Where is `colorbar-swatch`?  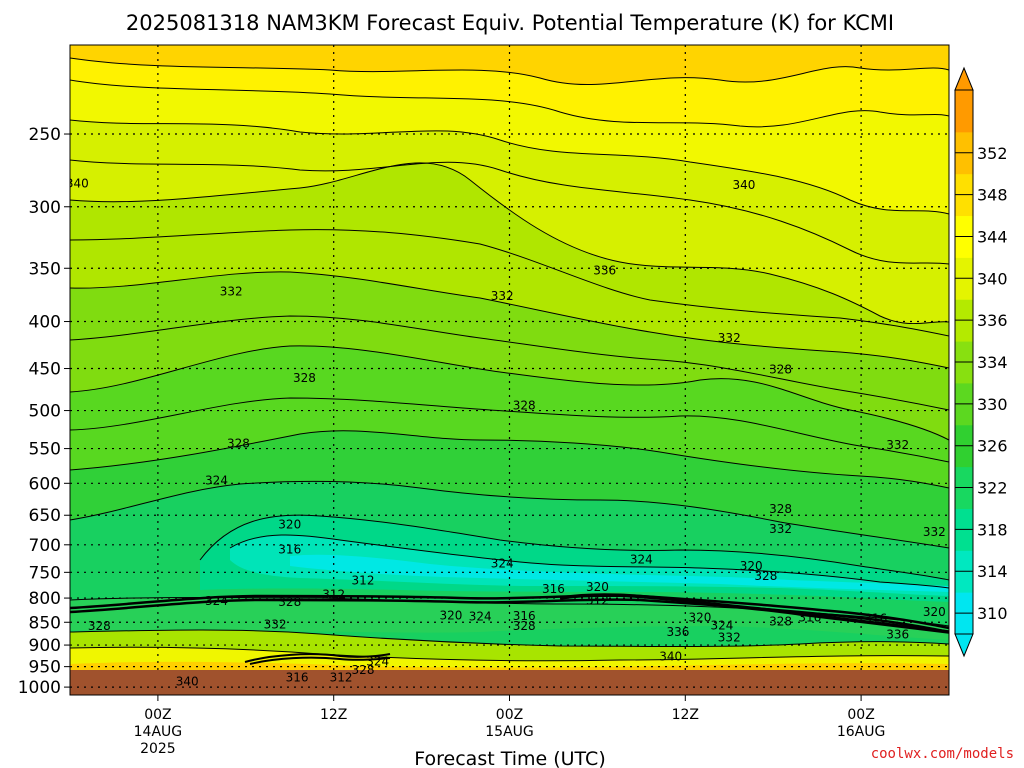 colorbar-swatch is located at coordinates (964, 111).